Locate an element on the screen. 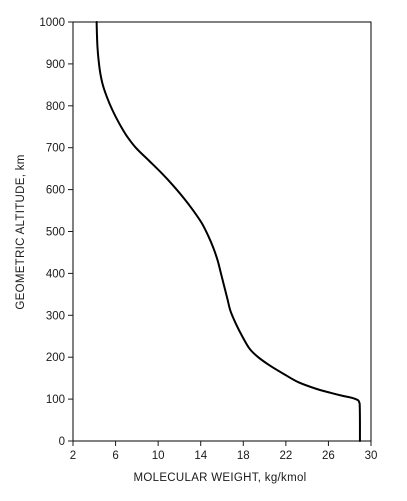 The image size is (407, 501). x-tick-label: 18 is located at coordinates (243, 456).